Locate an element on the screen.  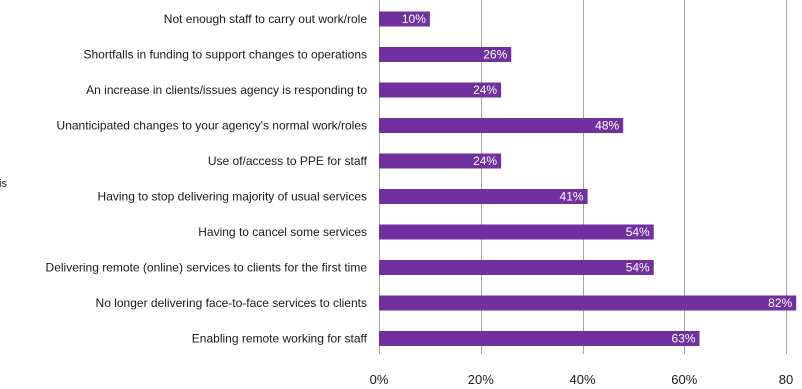
x-tick-label: 40% is located at coordinates (582, 379).